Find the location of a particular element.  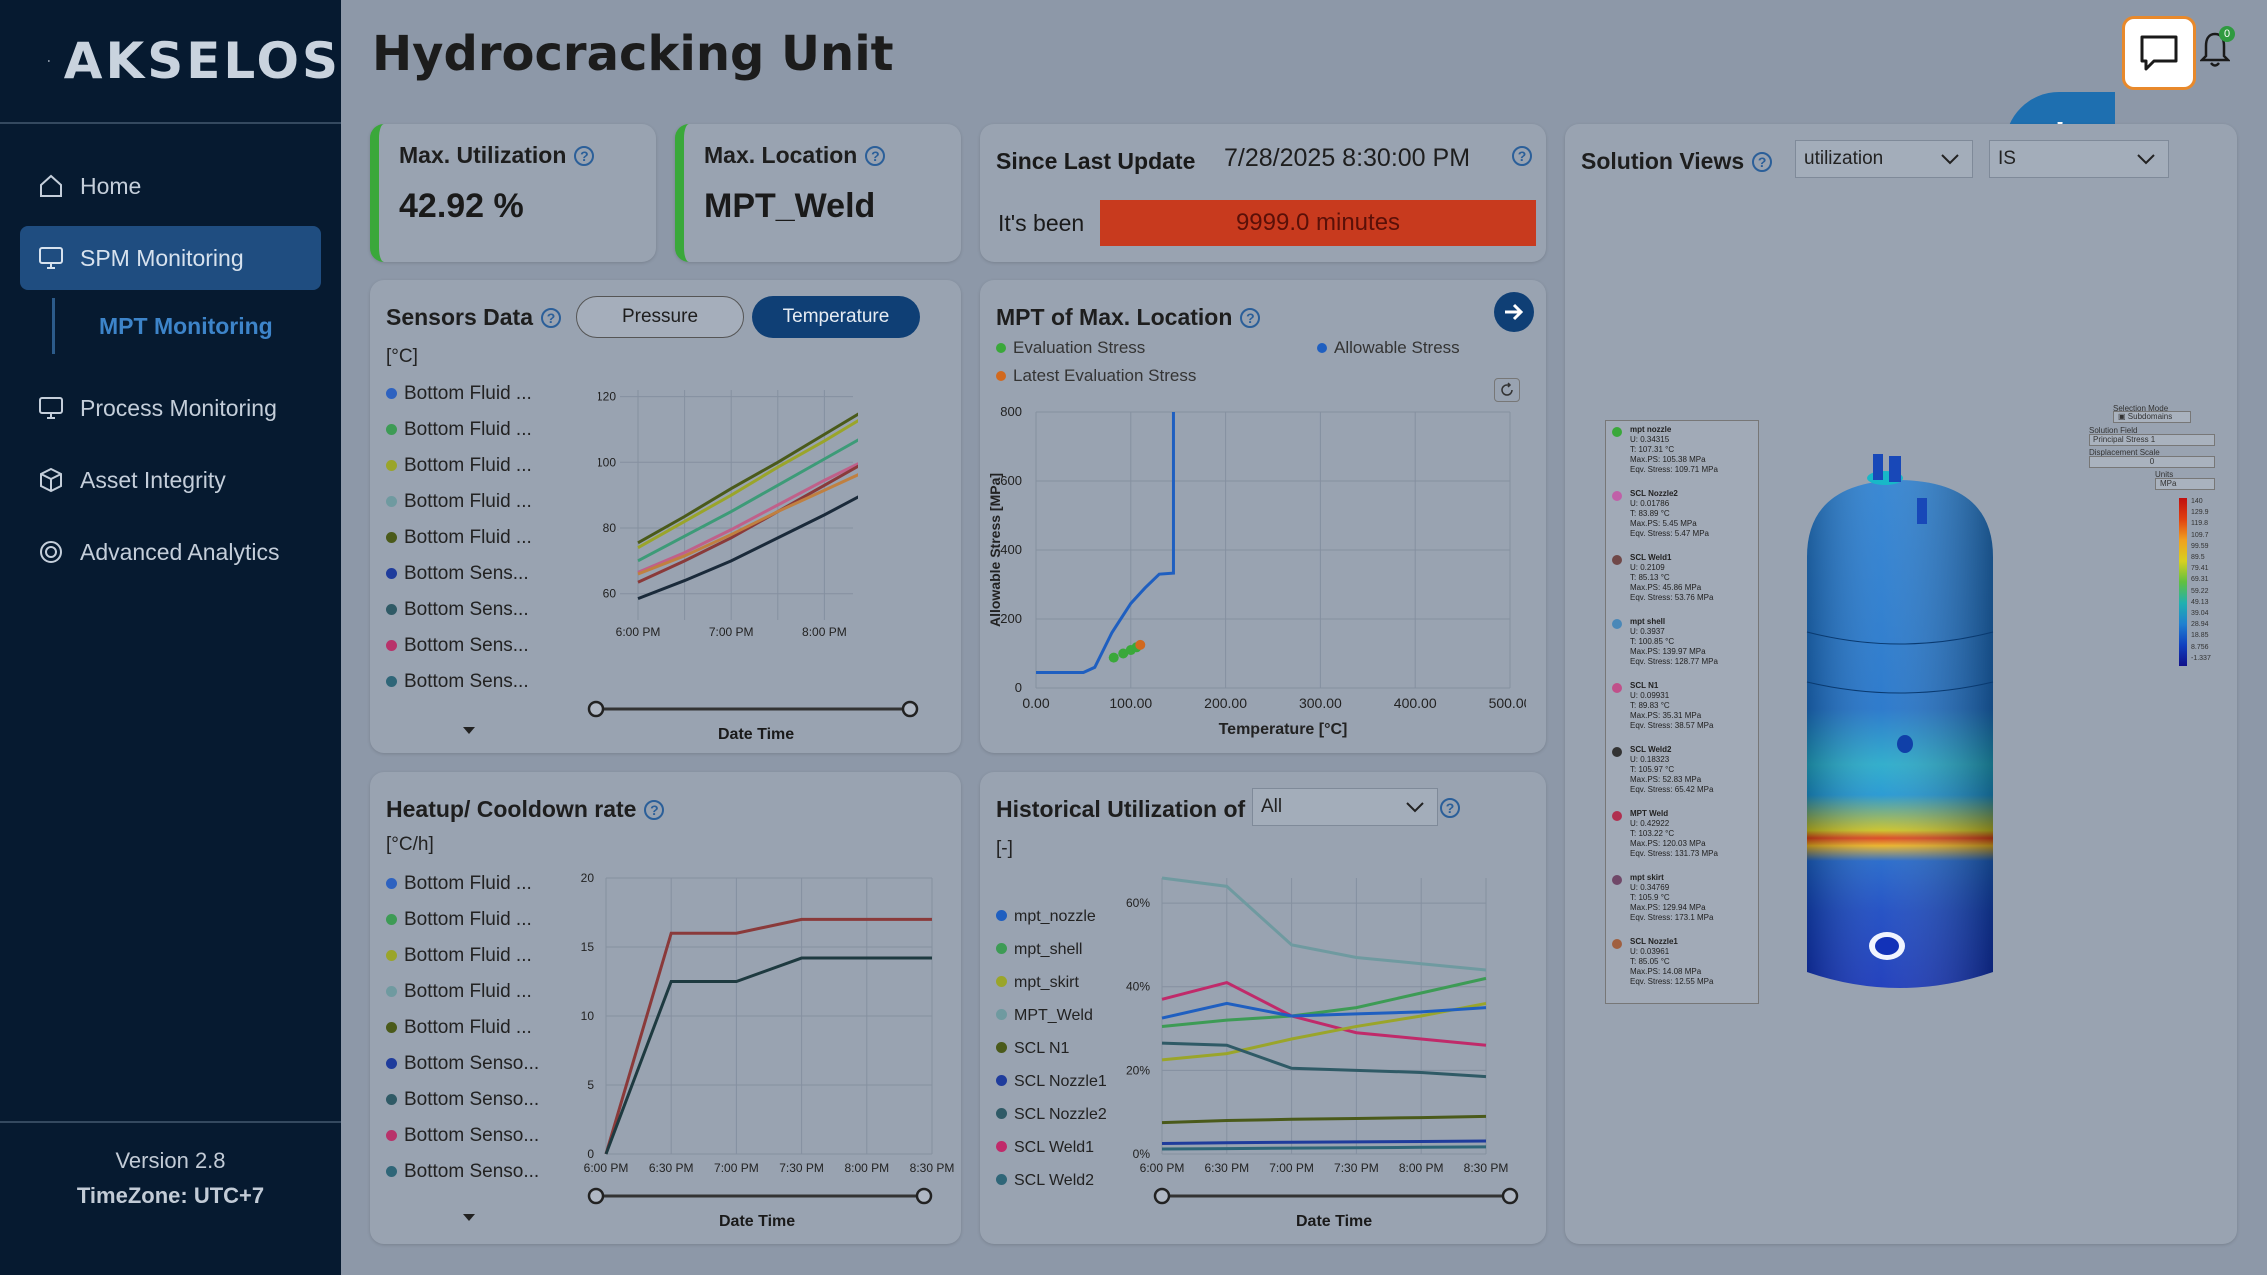

hist-legend-item: SCL N1 is located at coordinates (1051, 1048).